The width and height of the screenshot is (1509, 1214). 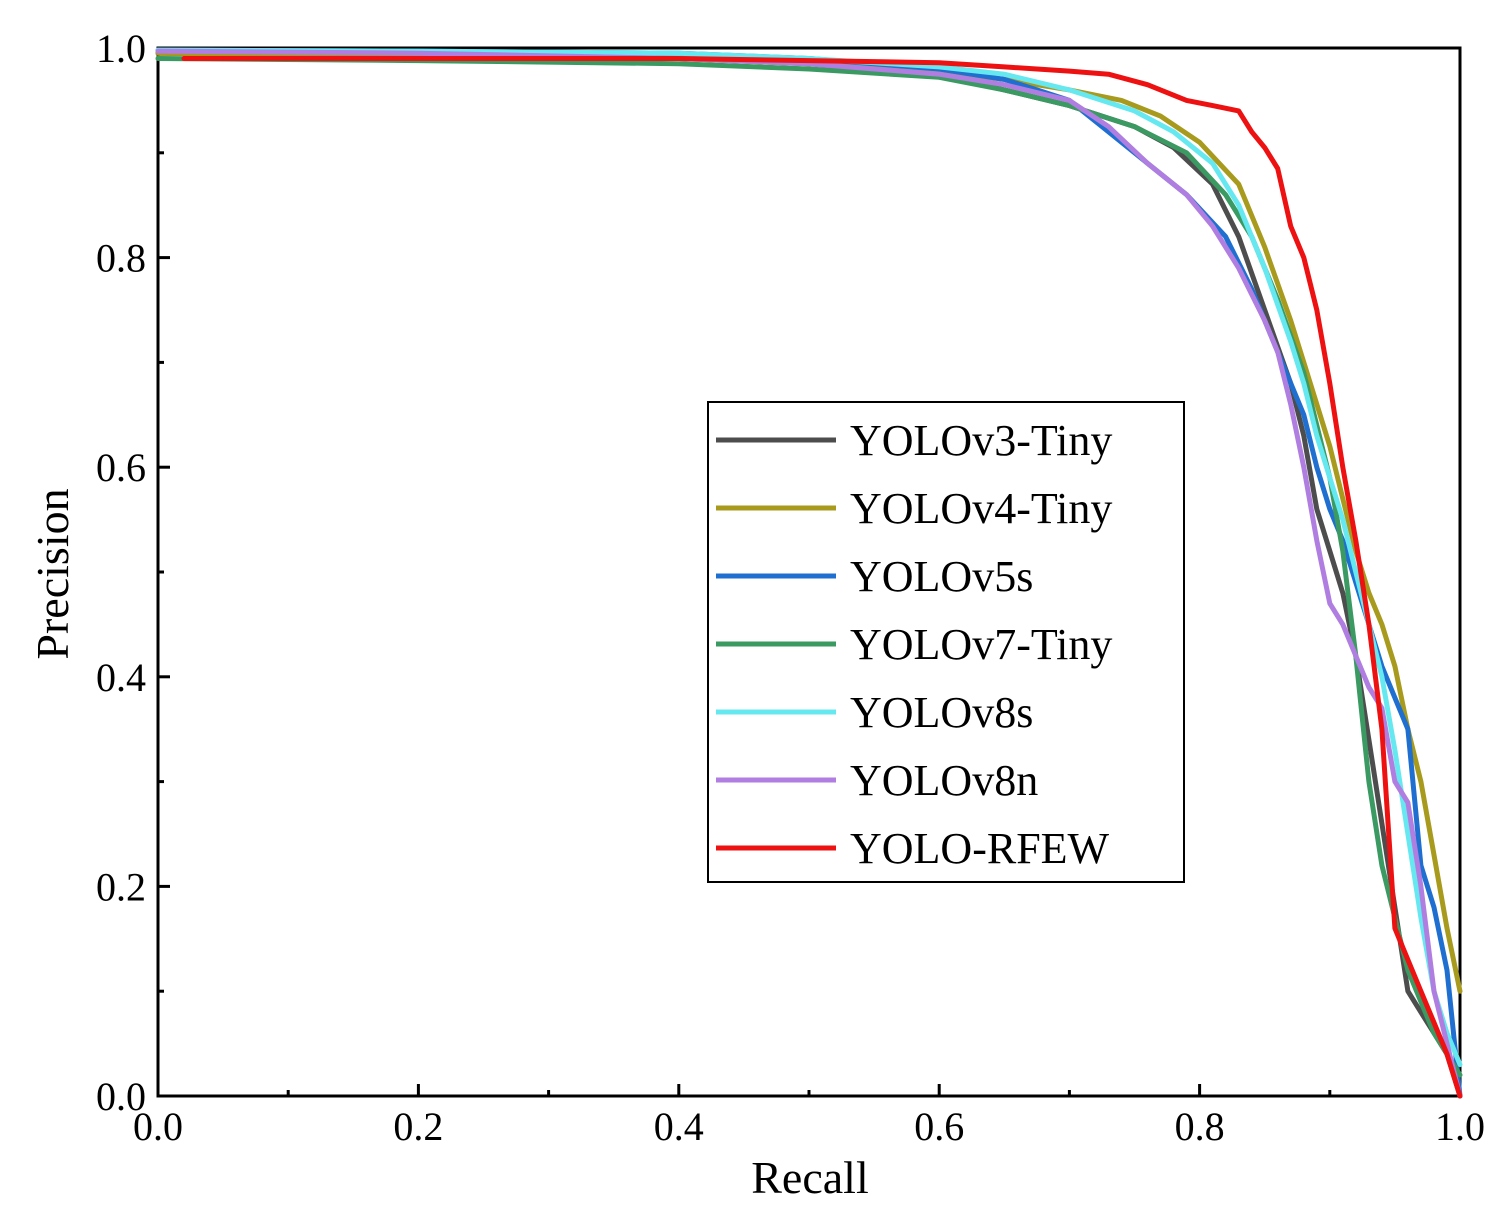 What do you see at coordinates (121, 677) in the screenshot?
I see `y-tick-label: 0.4` at bounding box center [121, 677].